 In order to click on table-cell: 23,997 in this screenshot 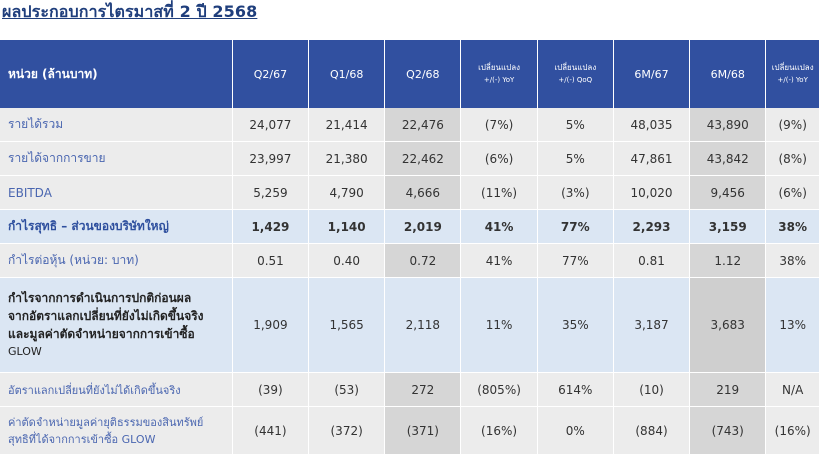, I will do `click(271, 159)`.